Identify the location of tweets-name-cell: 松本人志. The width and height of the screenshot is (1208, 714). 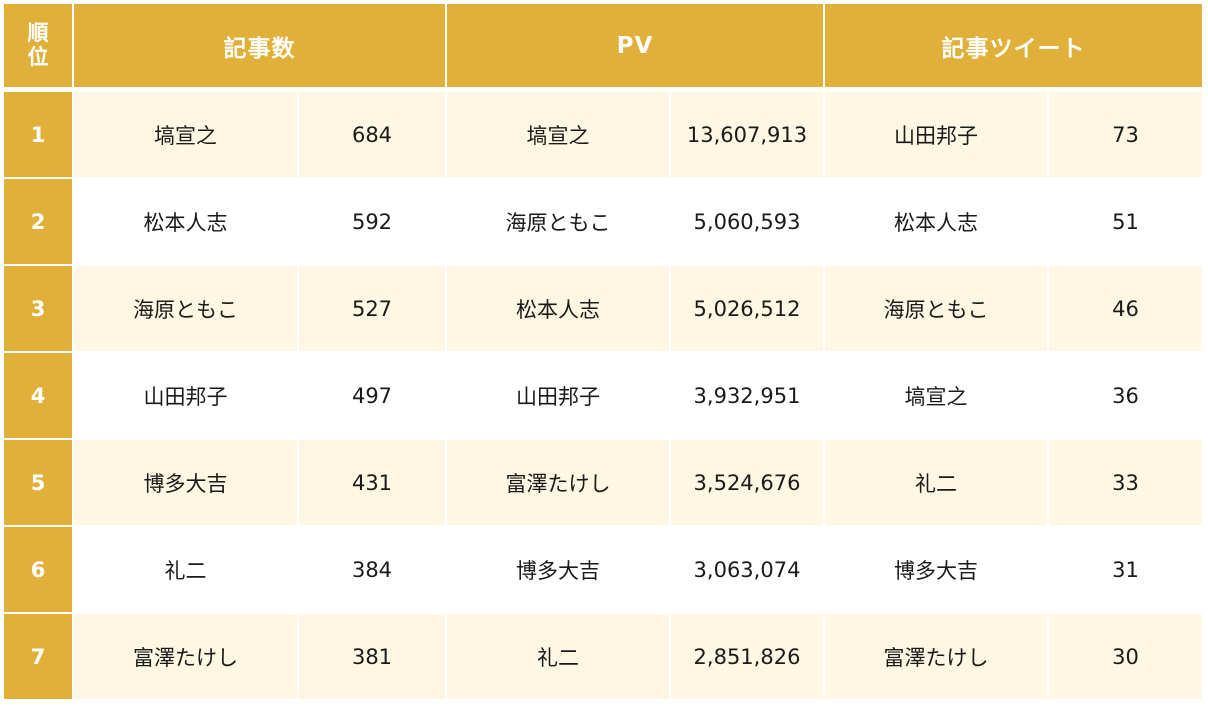
(936, 221).